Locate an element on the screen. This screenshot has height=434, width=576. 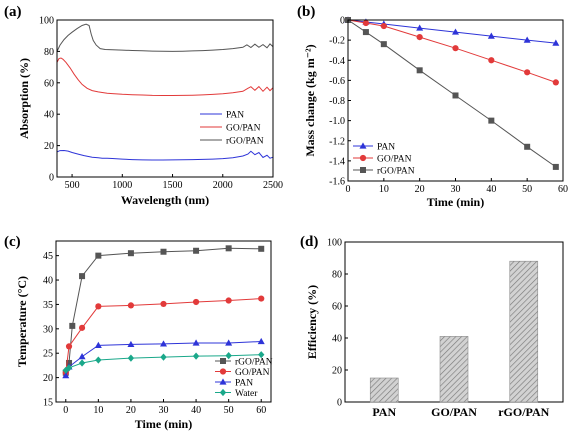
legend-label-pan: PAN is located at coordinates (386, 148).